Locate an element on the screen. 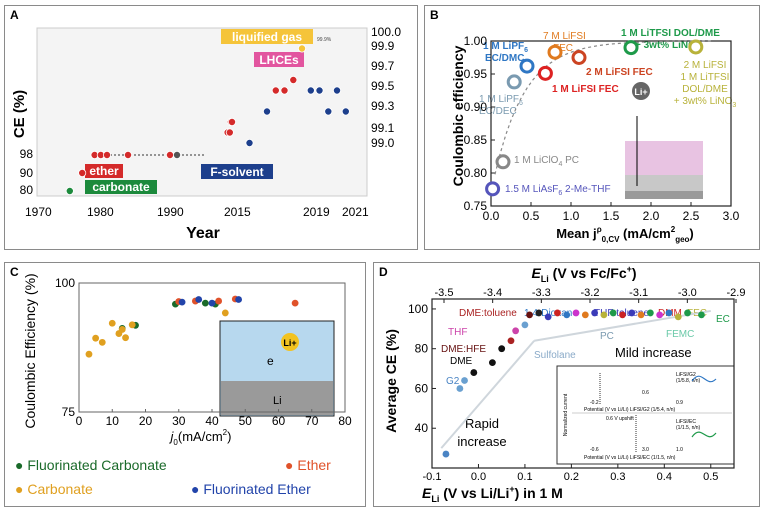 The image size is (762, 509). d-inset-x1-b: ) LiFSI/G2 (1/5.4, n/n) is located at coordinates (651, 410).